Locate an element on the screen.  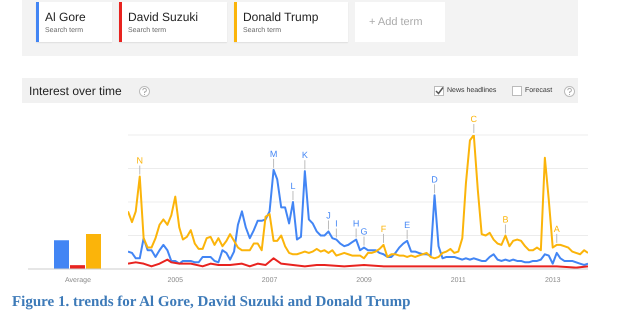
annotation: F is located at coordinates (383, 229).